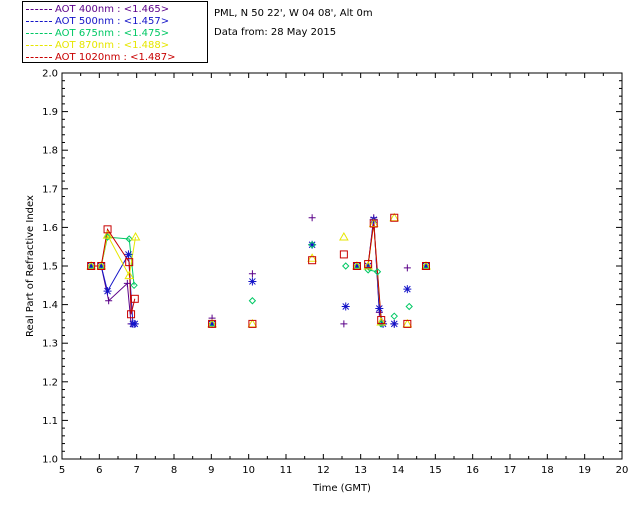 This screenshot has width=640, height=512. What do you see at coordinates (136, 470) in the screenshot?
I see `x-tick-label: 7` at bounding box center [136, 470].